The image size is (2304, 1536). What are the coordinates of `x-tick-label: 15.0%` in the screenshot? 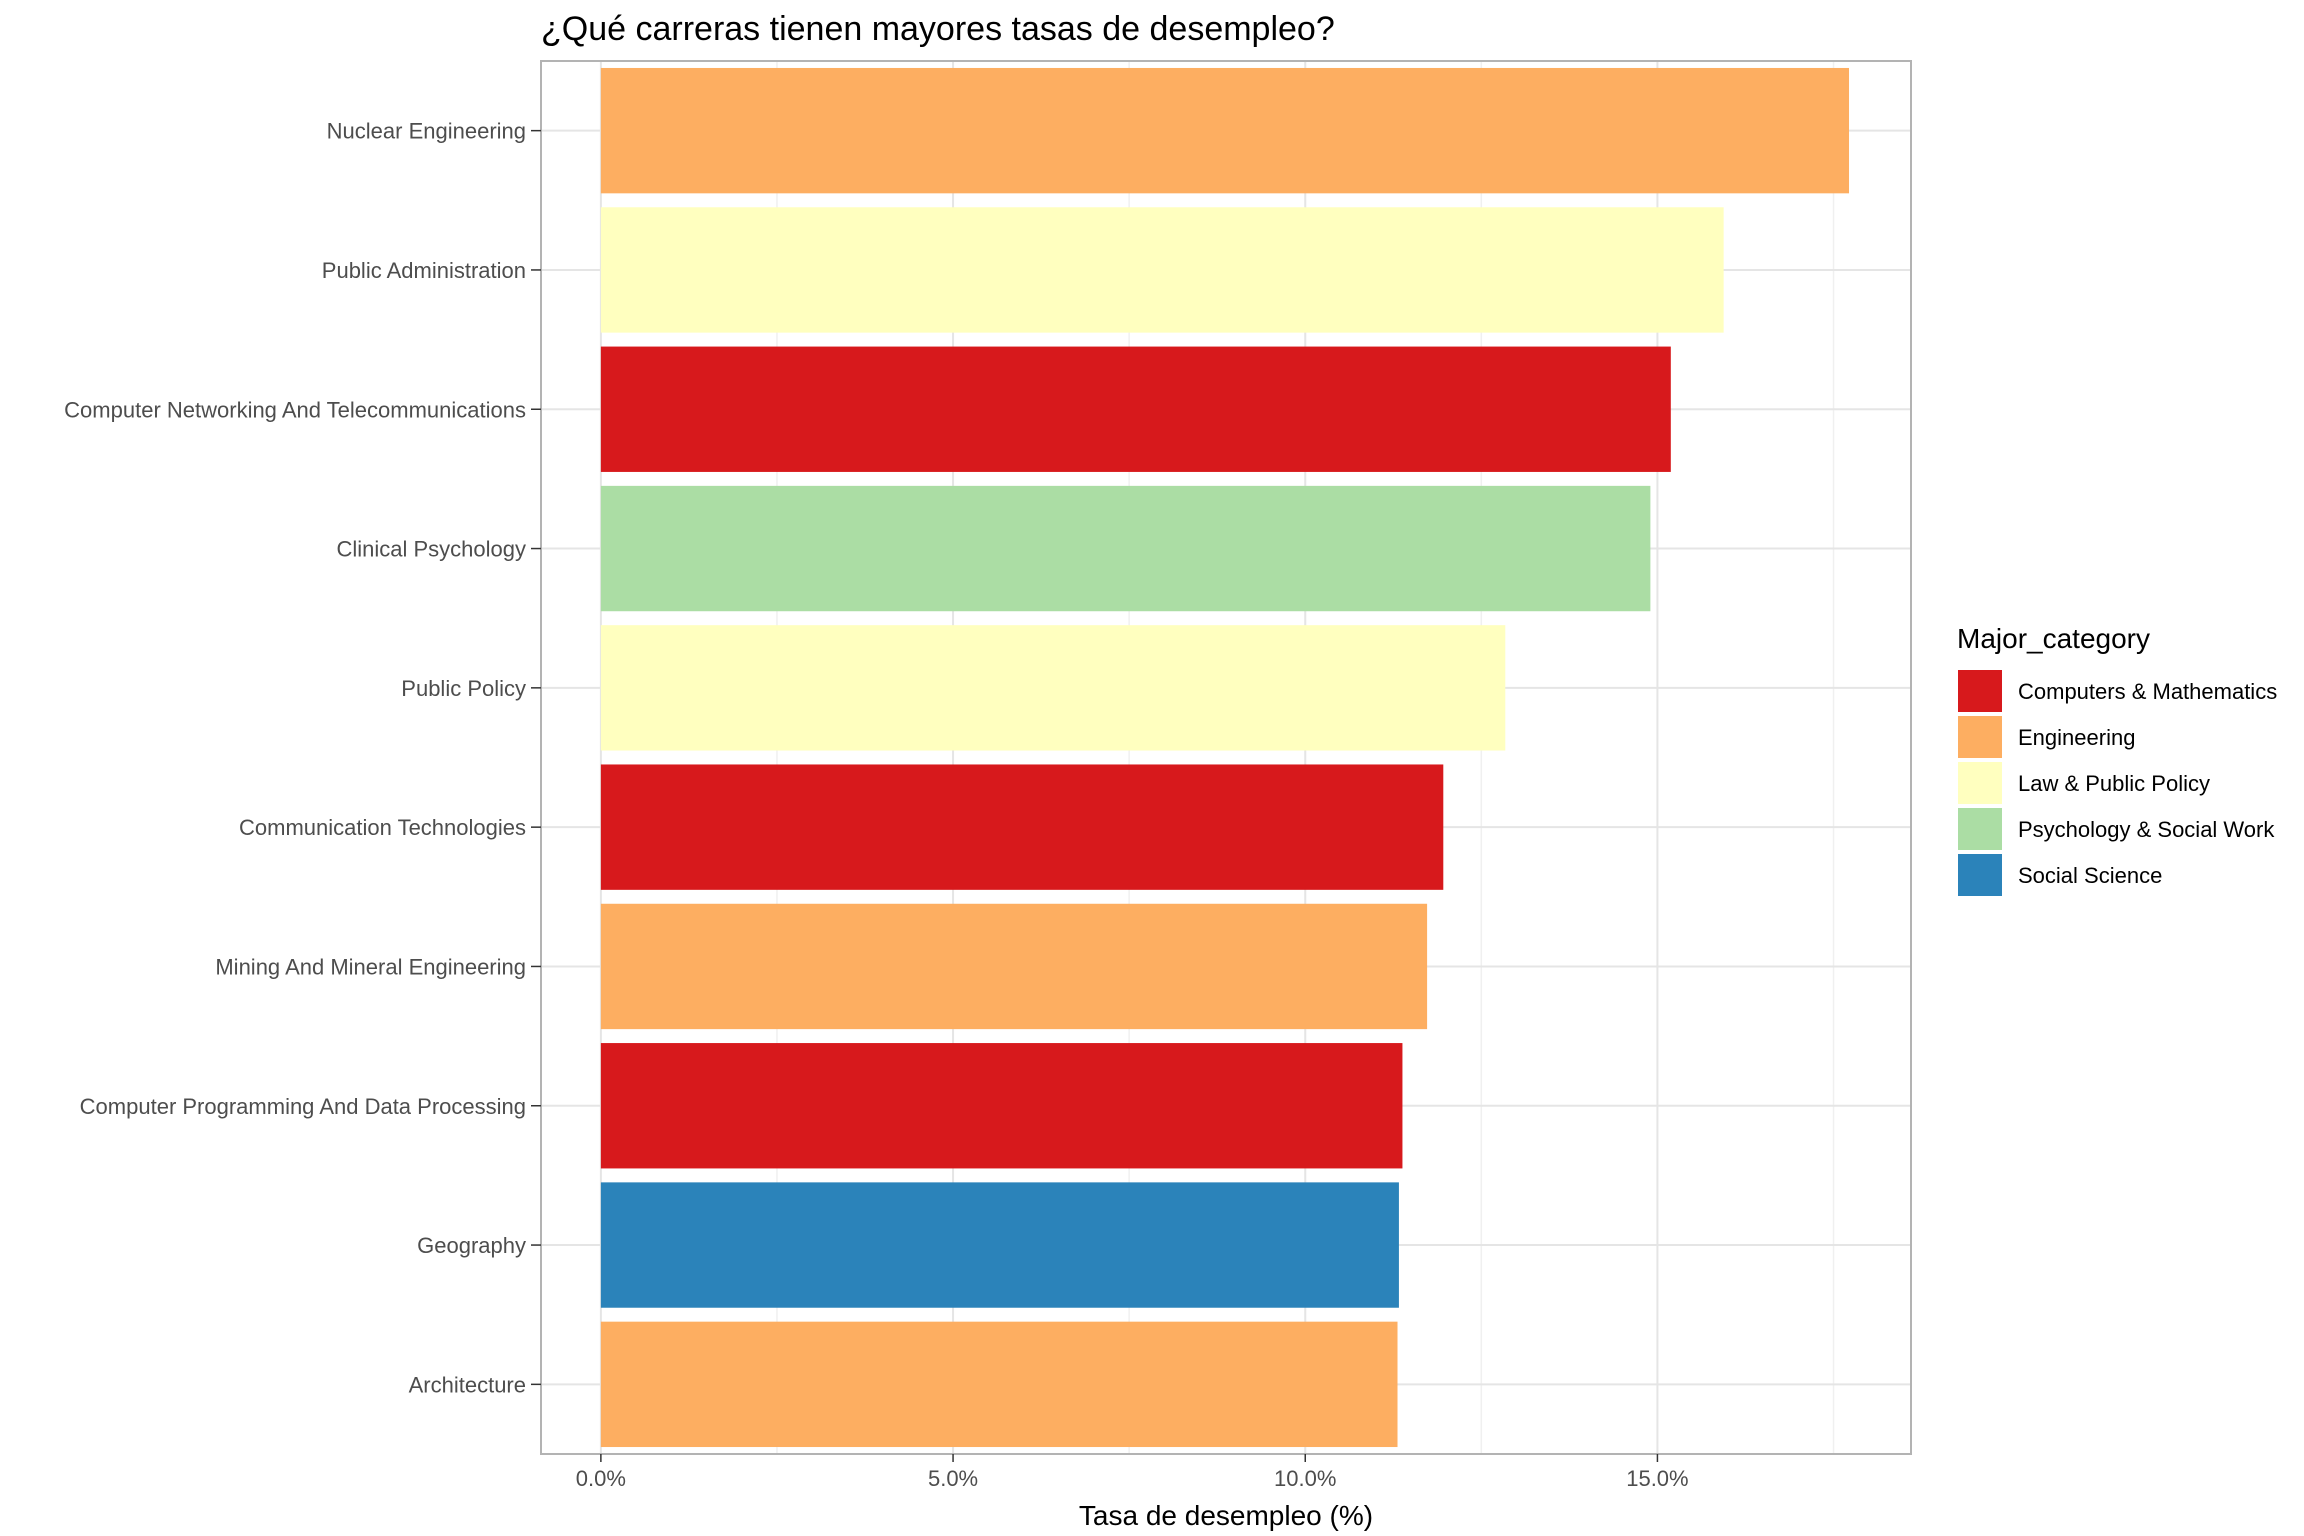 It's located at (1657, 1478).